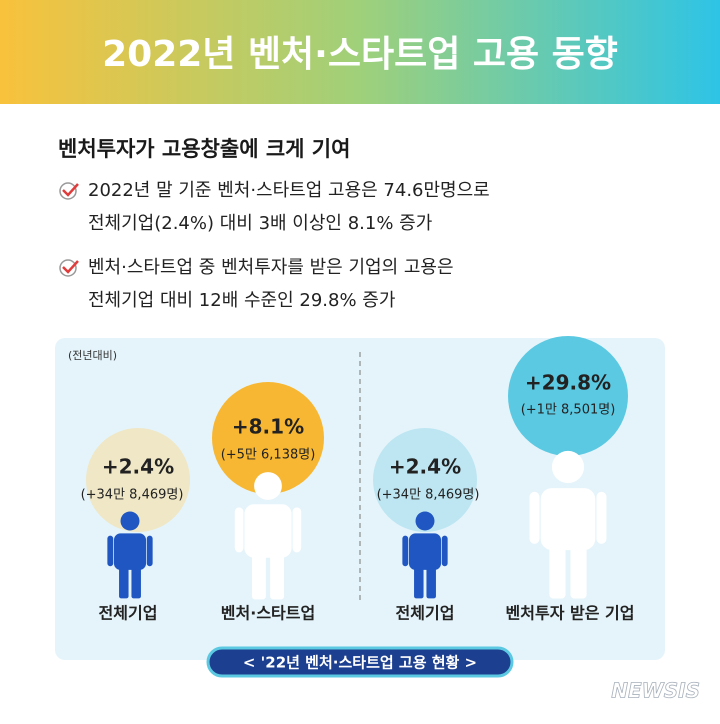  Describe the element at coordinates (268, 427) in the screenshot. I see `rate: +8.1%` at that location.